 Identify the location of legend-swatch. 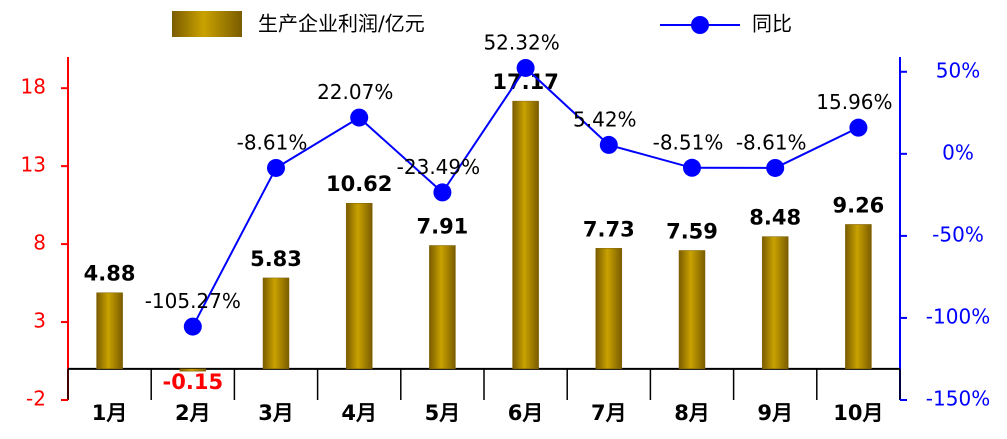
(207, 24).